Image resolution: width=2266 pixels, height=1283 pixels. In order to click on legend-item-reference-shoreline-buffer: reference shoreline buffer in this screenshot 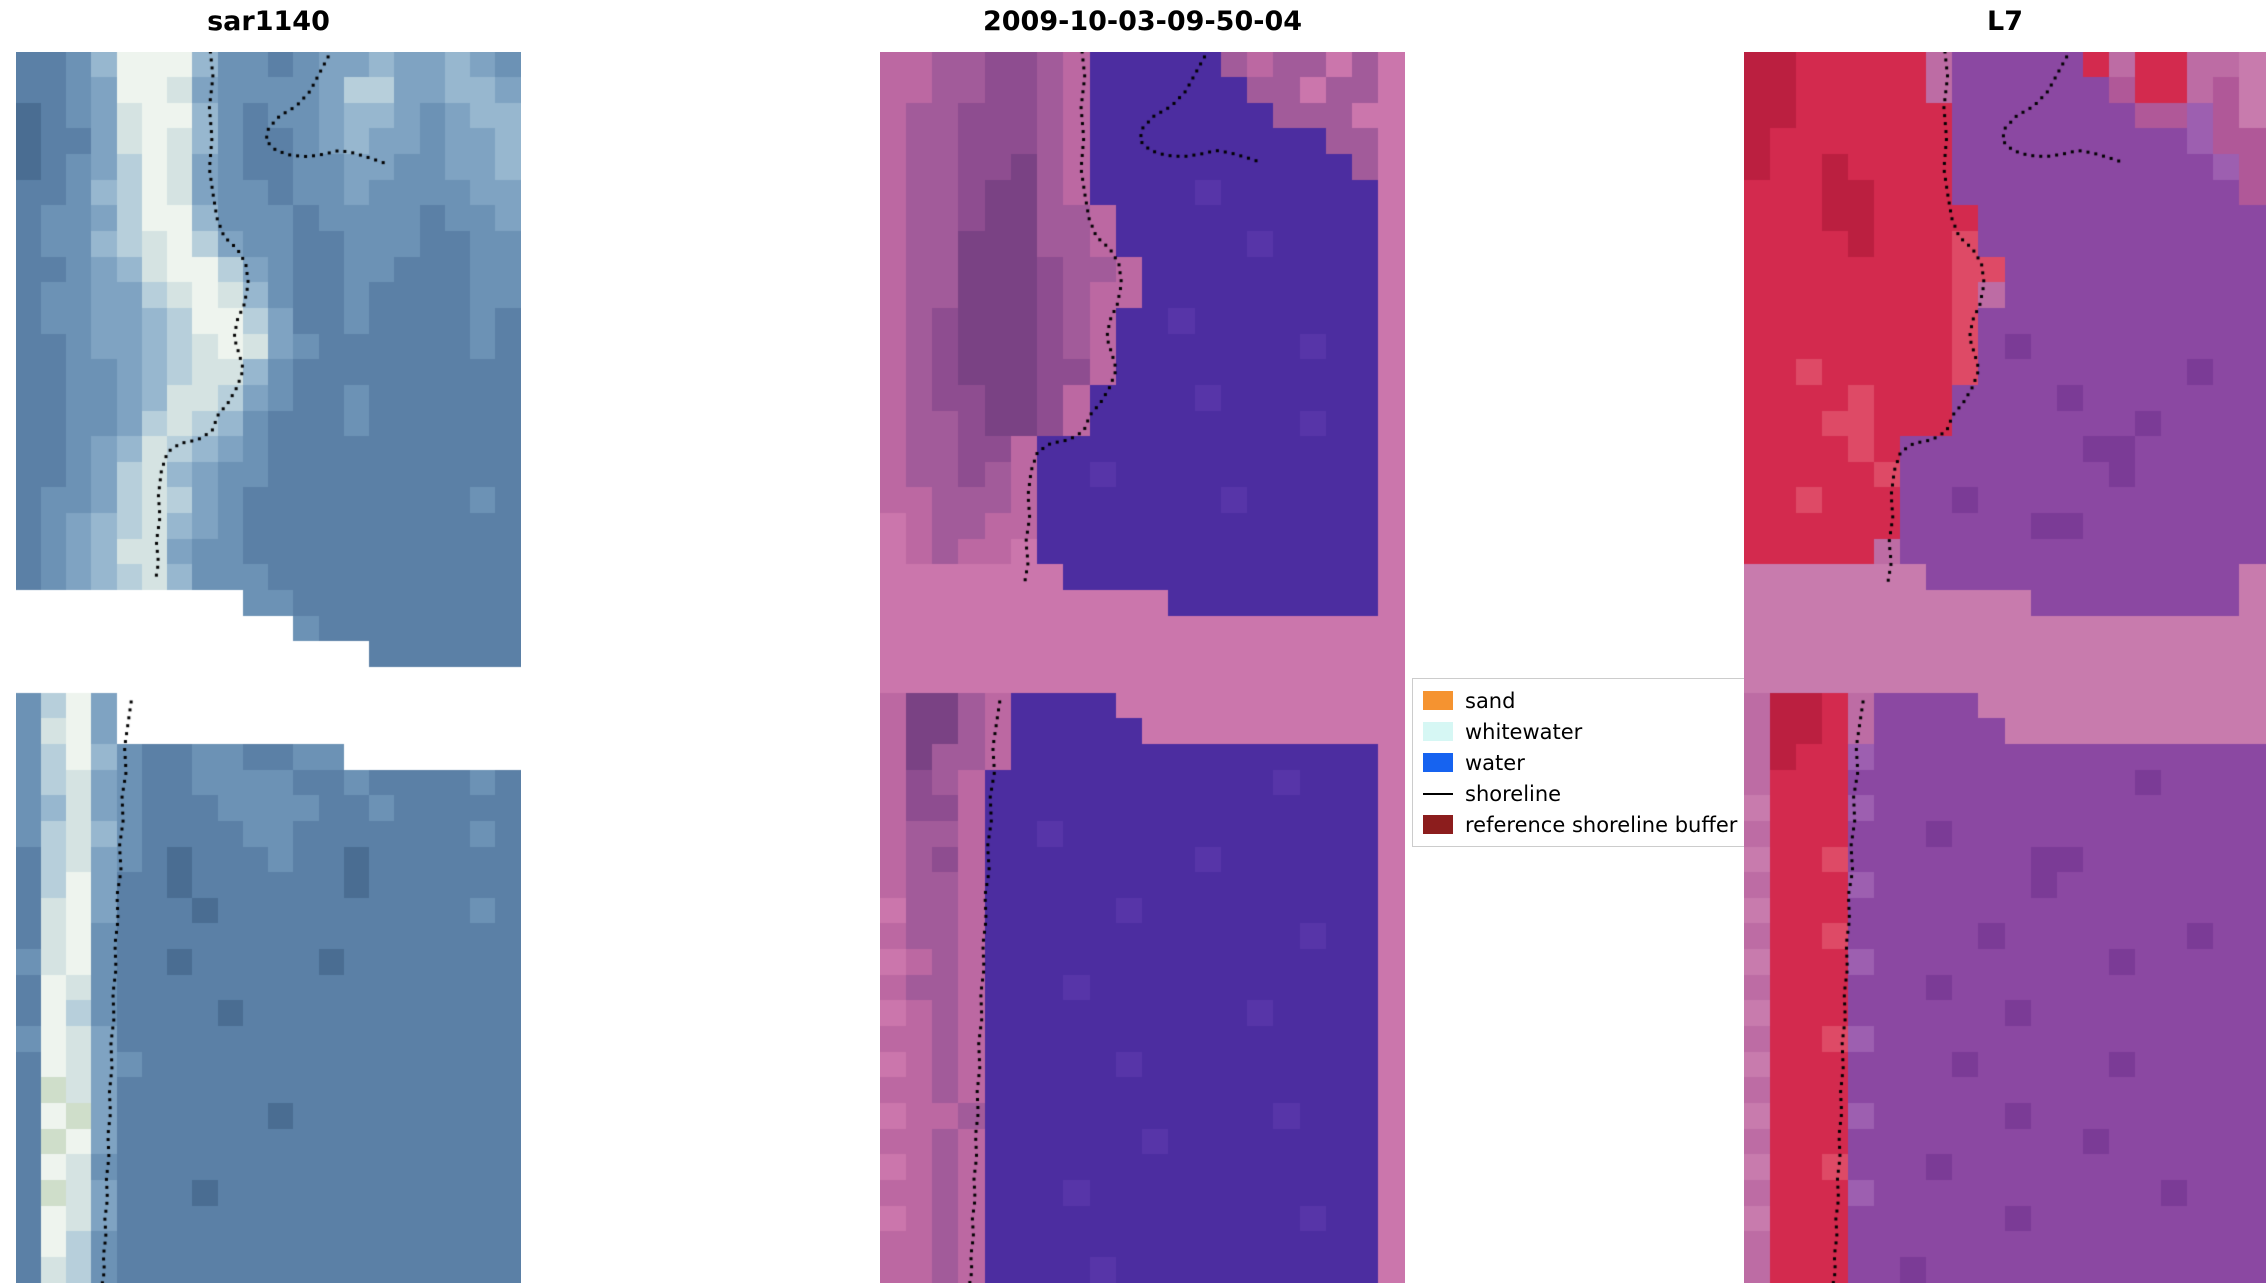, I will do `click(1608, 824)`.